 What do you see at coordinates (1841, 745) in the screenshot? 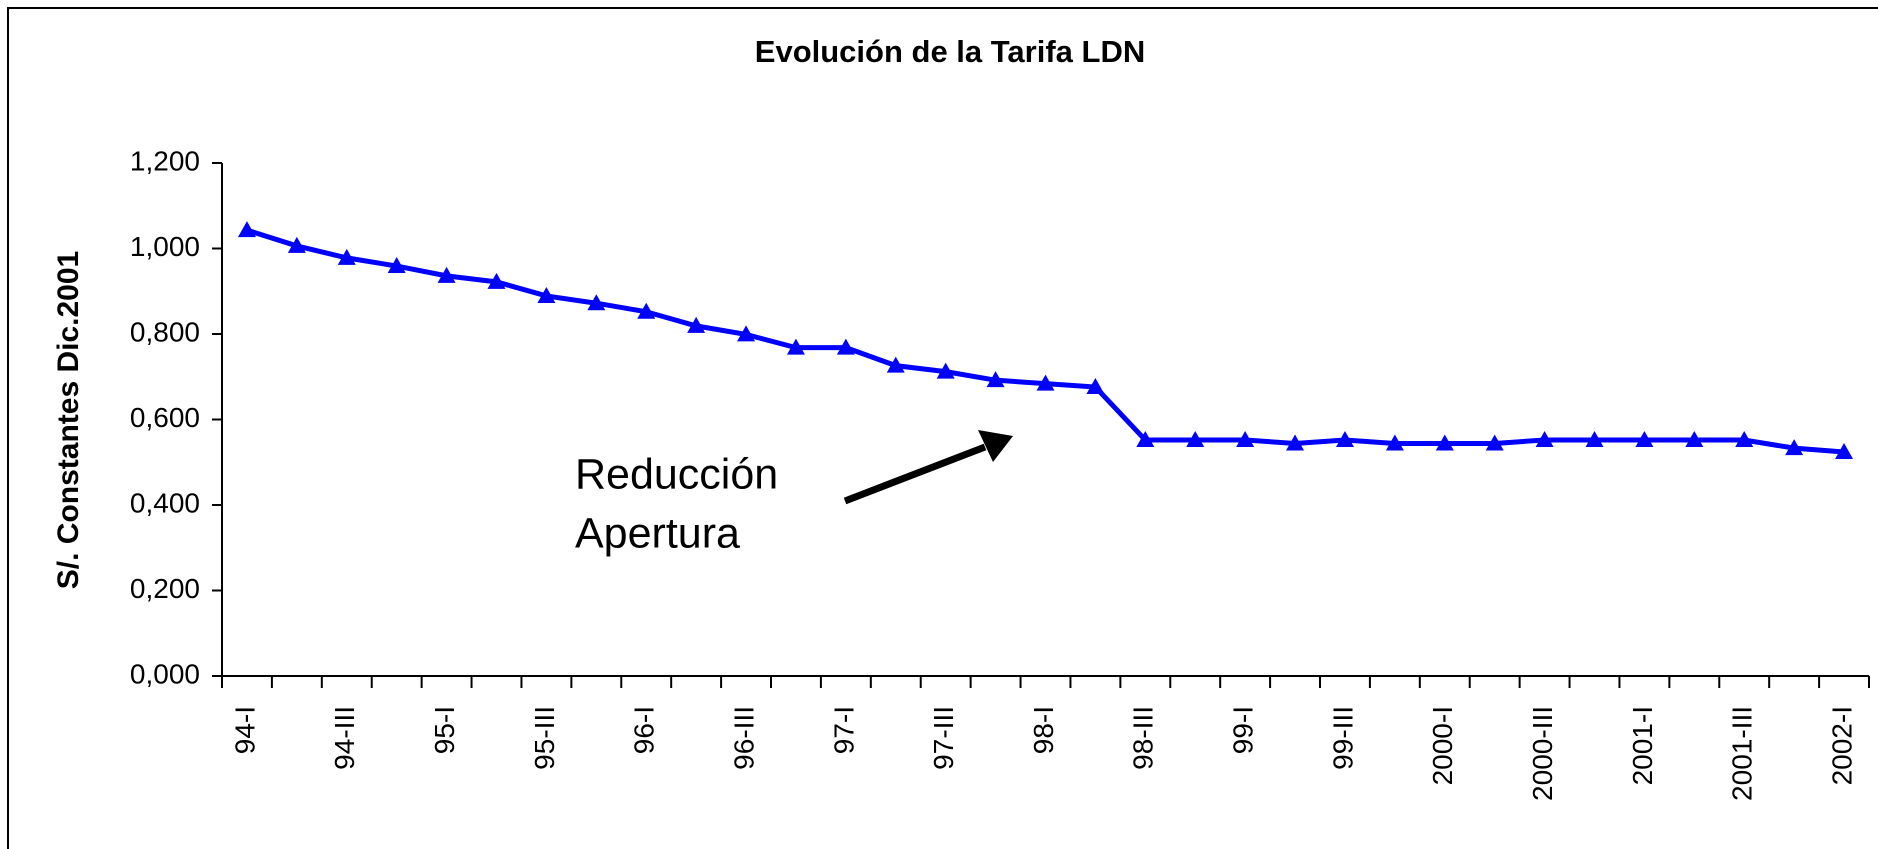
I see `x-tick-label: 2002-I` at bounding box center [1841, 745].